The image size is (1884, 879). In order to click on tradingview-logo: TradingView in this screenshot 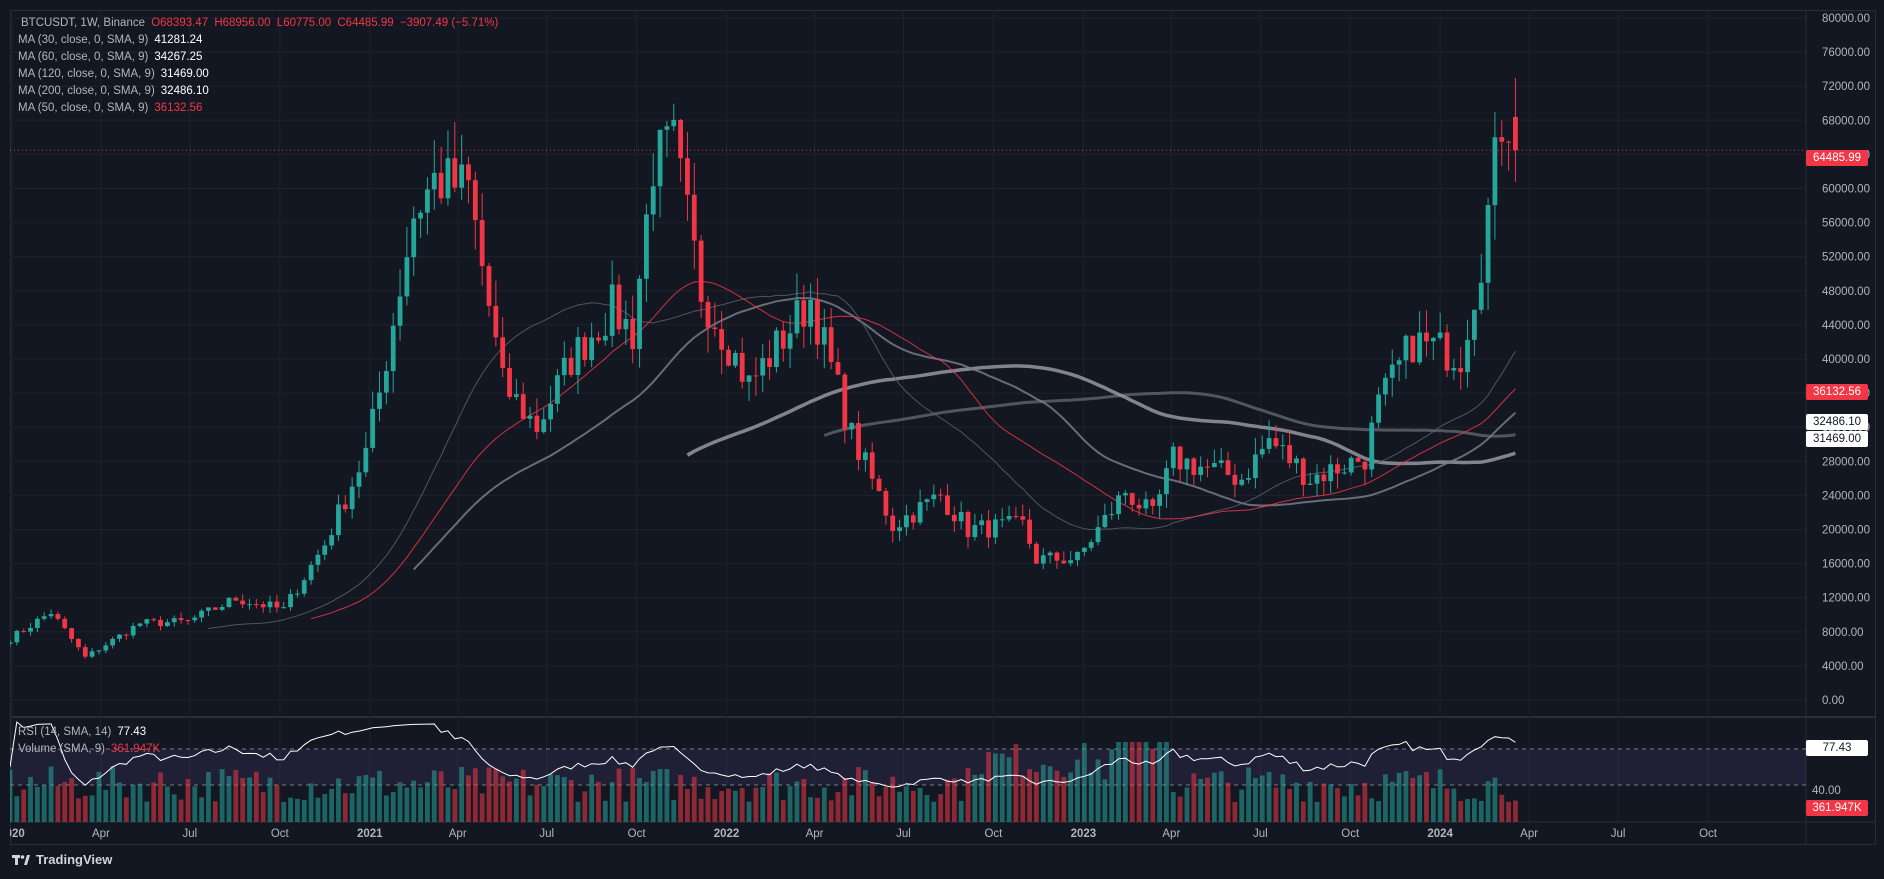, I will do `click(62, 859)`.